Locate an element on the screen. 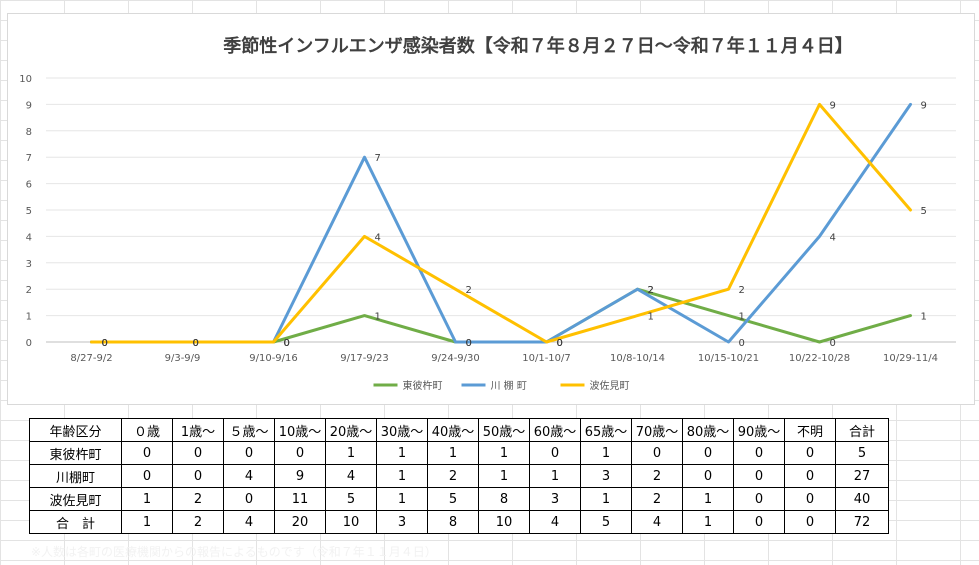 The height and width of the screenshot is (565, 979). table-cell: ０歳 is located at coordinates (147, 430).